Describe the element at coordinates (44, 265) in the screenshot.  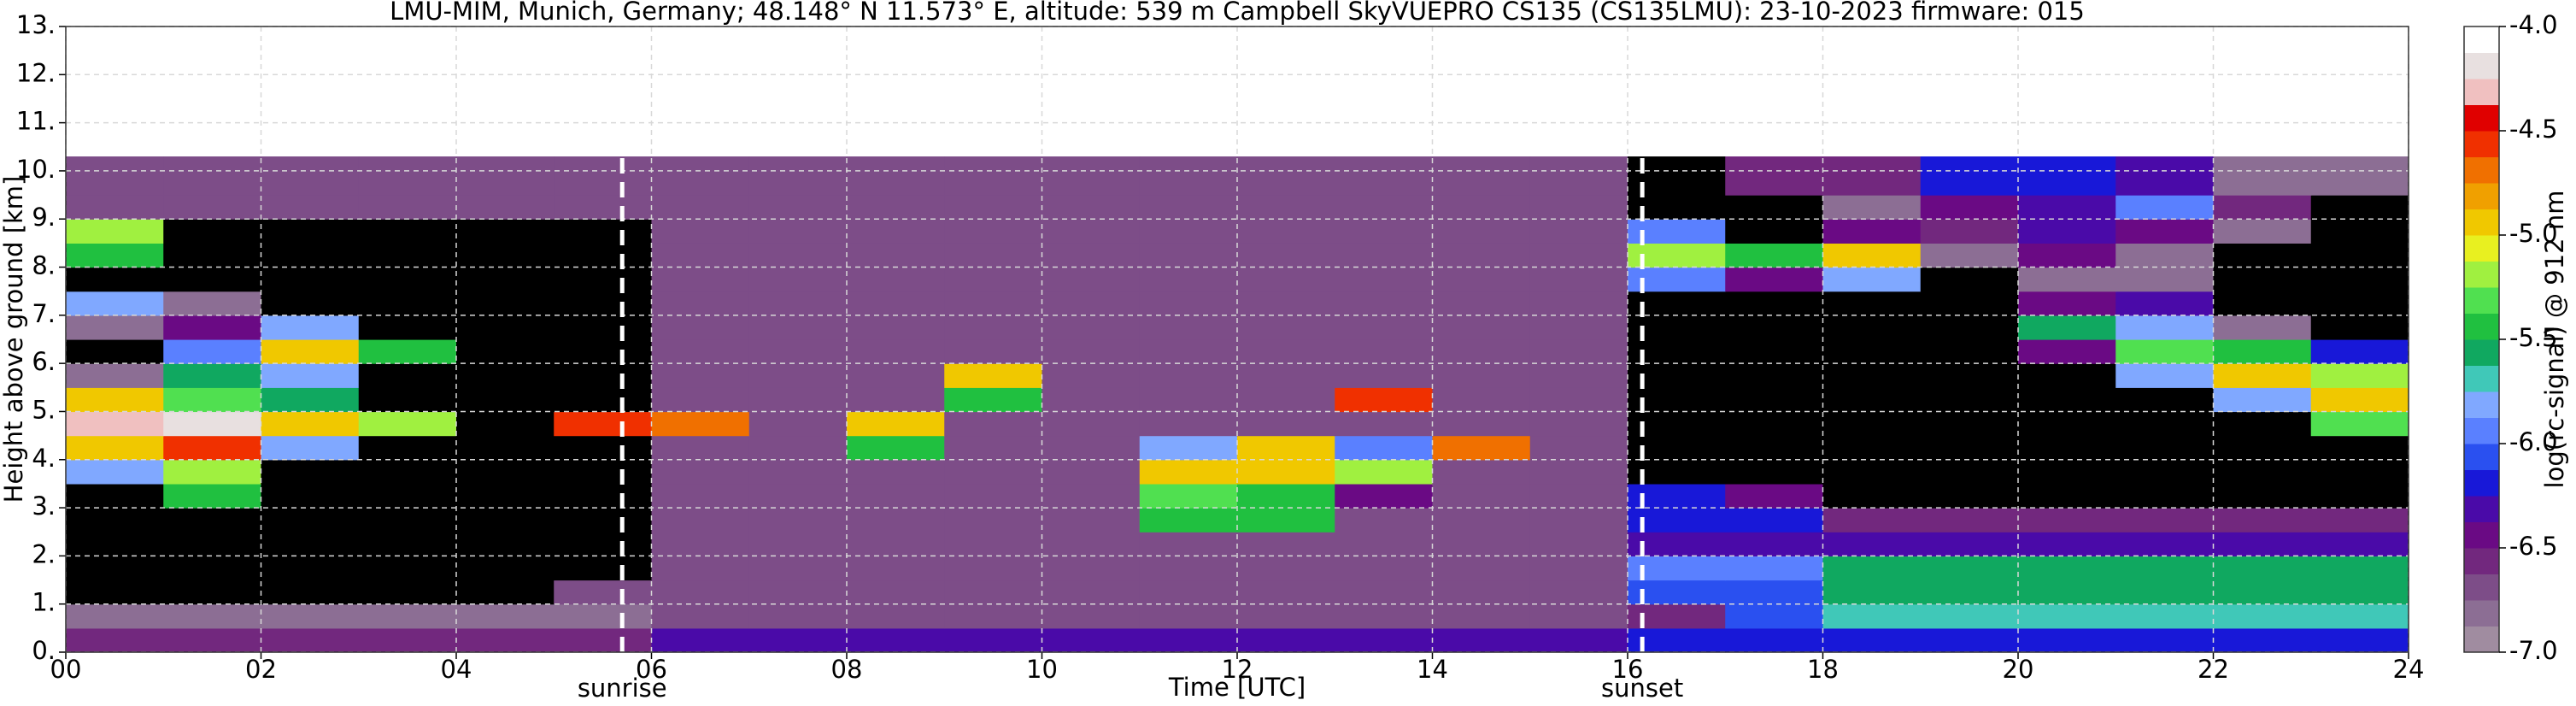
I see `y-tick-label: 8.` at that location.